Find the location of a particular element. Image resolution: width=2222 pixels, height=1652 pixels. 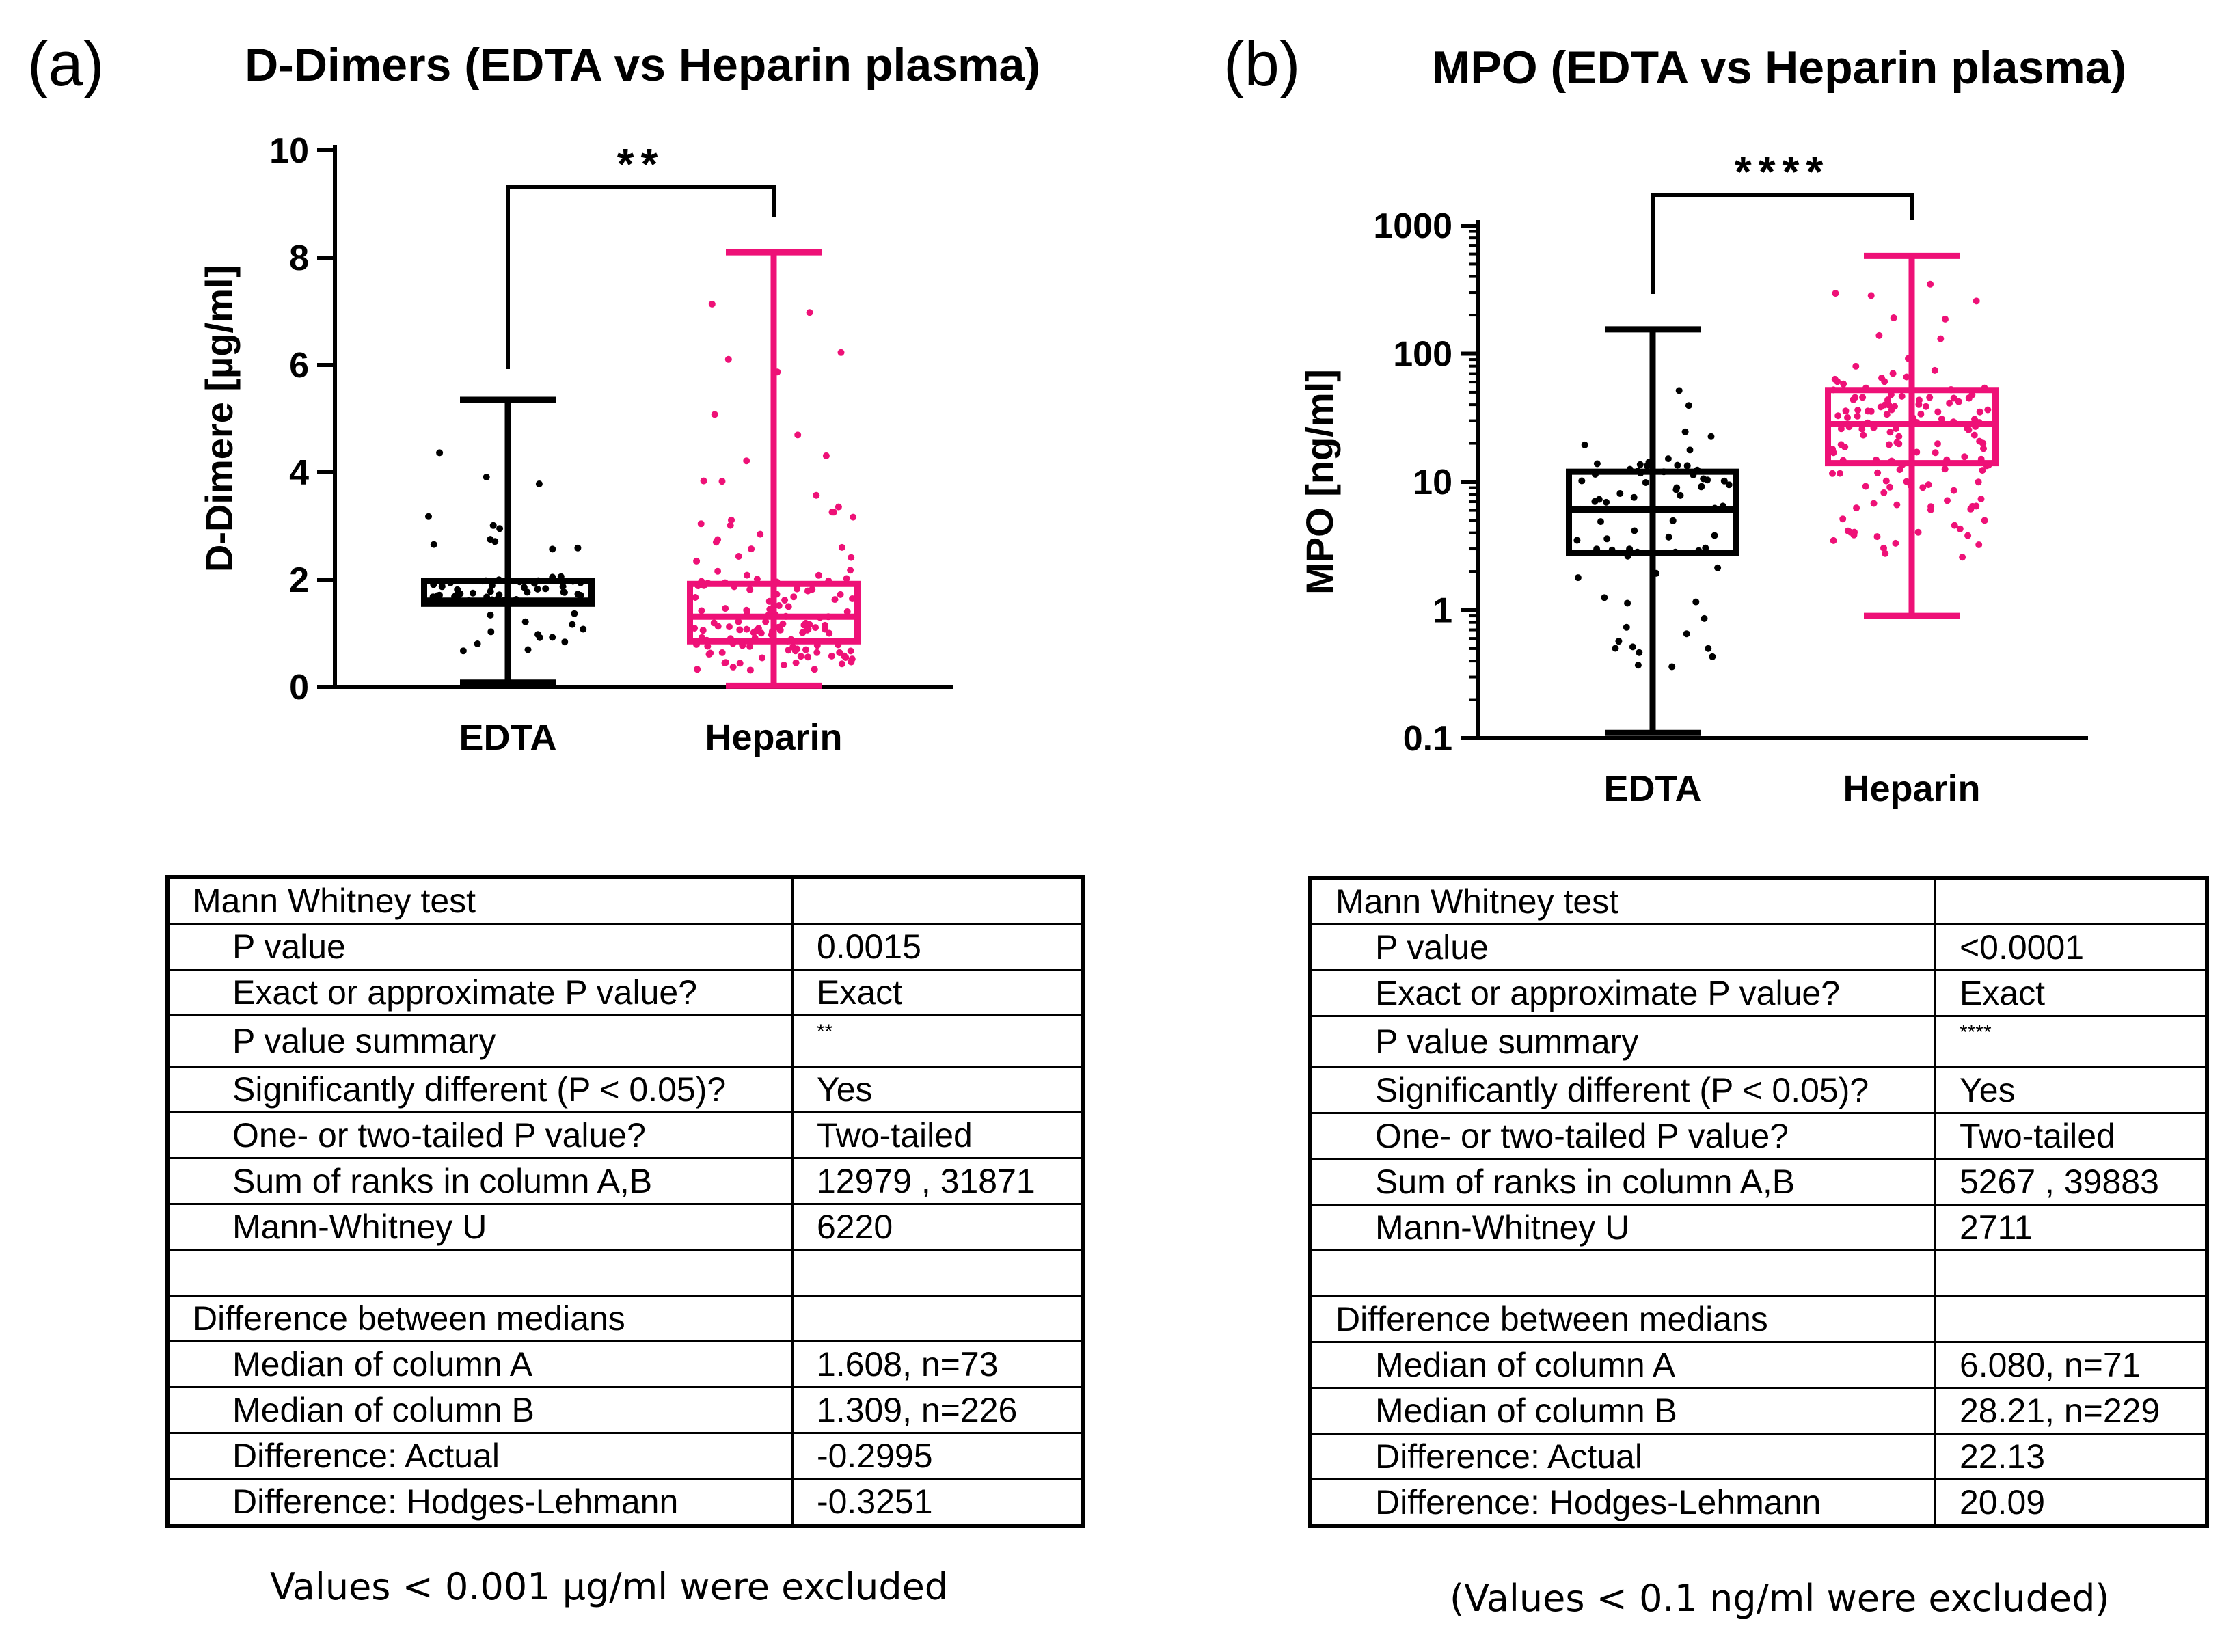

stats-row: Difference between medians is located at coordinates (1758, 1319).